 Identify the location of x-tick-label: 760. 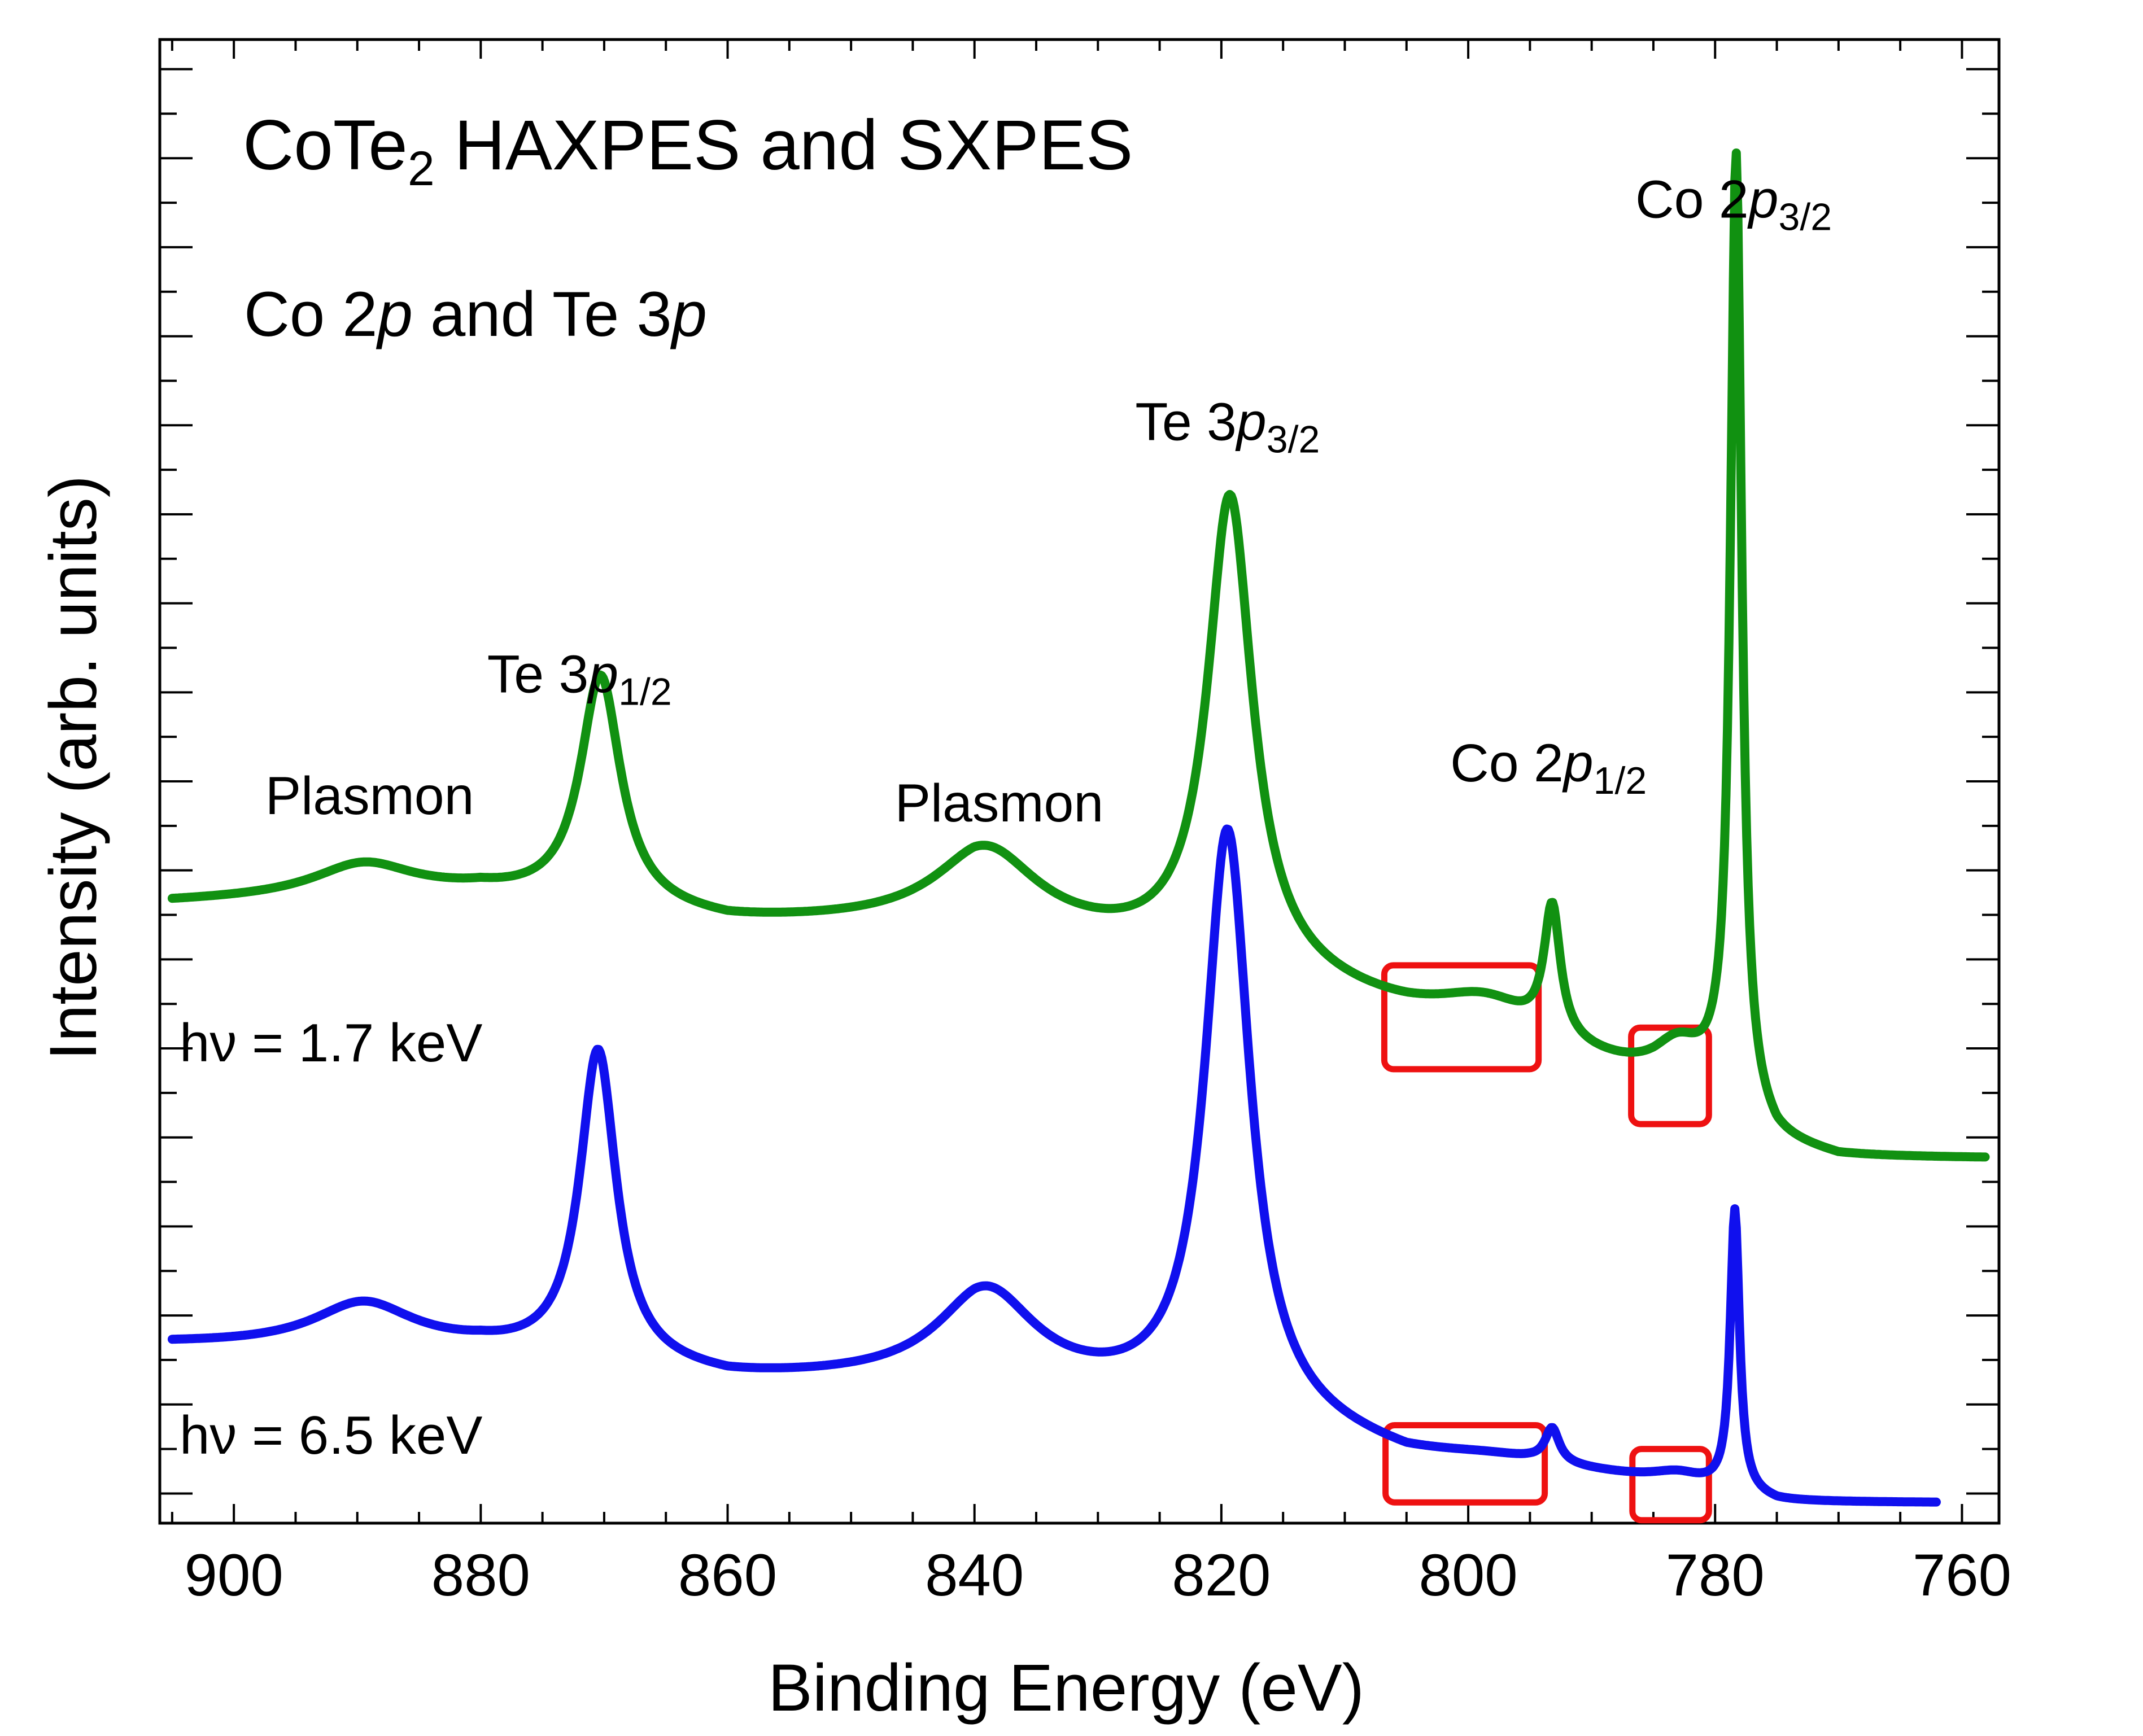
(1962, 1575).